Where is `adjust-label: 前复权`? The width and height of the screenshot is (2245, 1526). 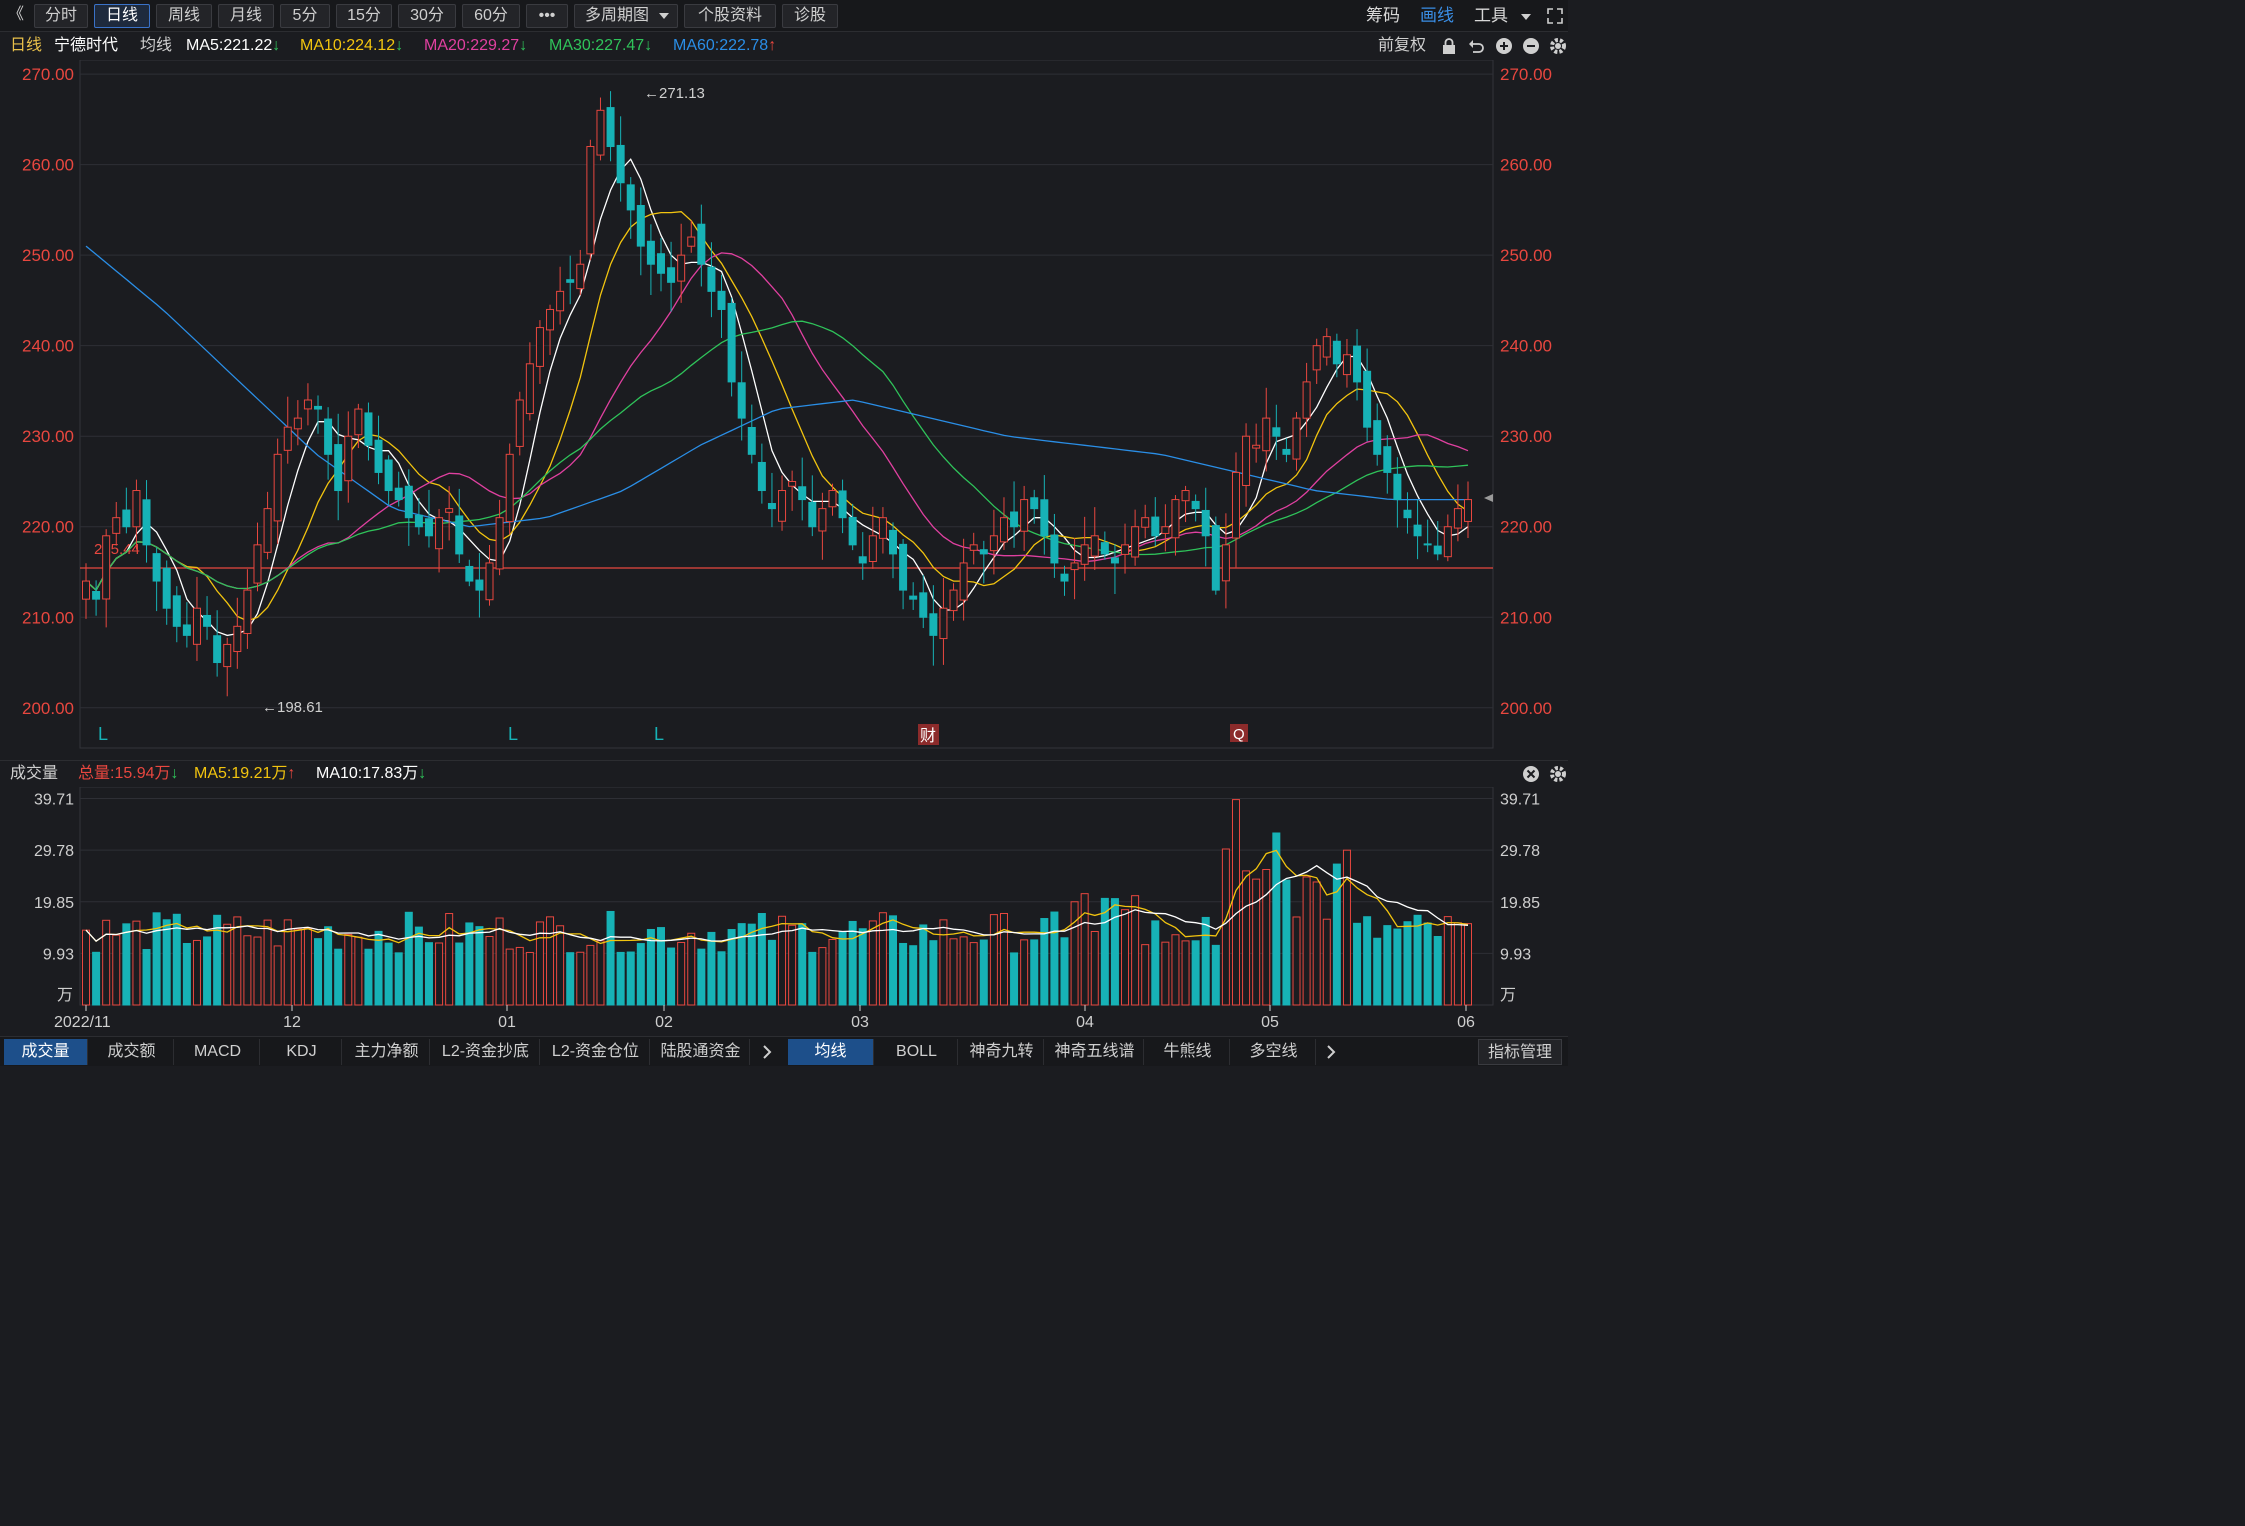 adjust-label: 前复权 is located at coordinates (1402, 45).